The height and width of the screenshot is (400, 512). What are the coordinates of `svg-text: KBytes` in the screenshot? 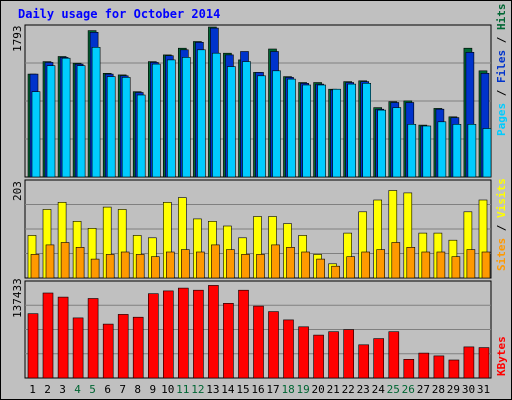 It's located at (501, 356).